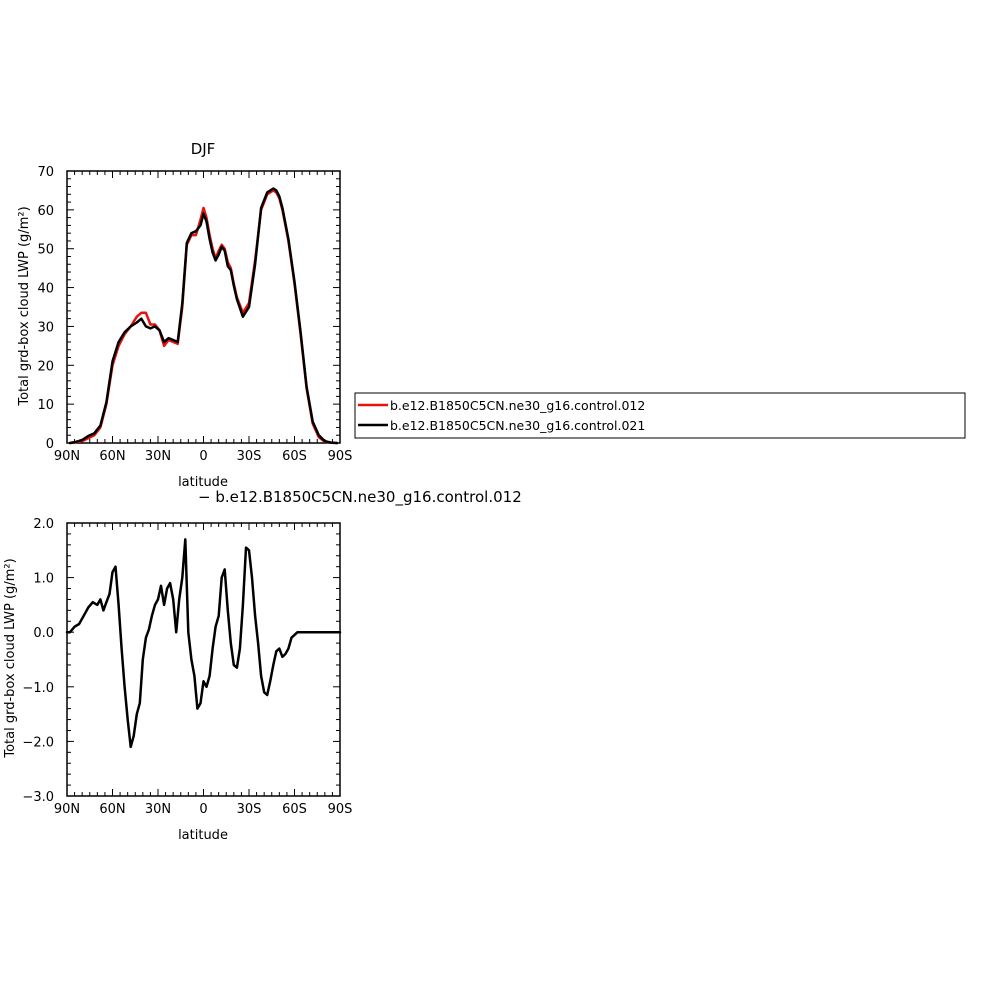 Image resolution: width=981 pixels, height=981 pixels. What do you see at coordinates (112, 809) in the screenshot?
I see `bottom-x-tick-label: 60N` at bounding box center [112, 809].